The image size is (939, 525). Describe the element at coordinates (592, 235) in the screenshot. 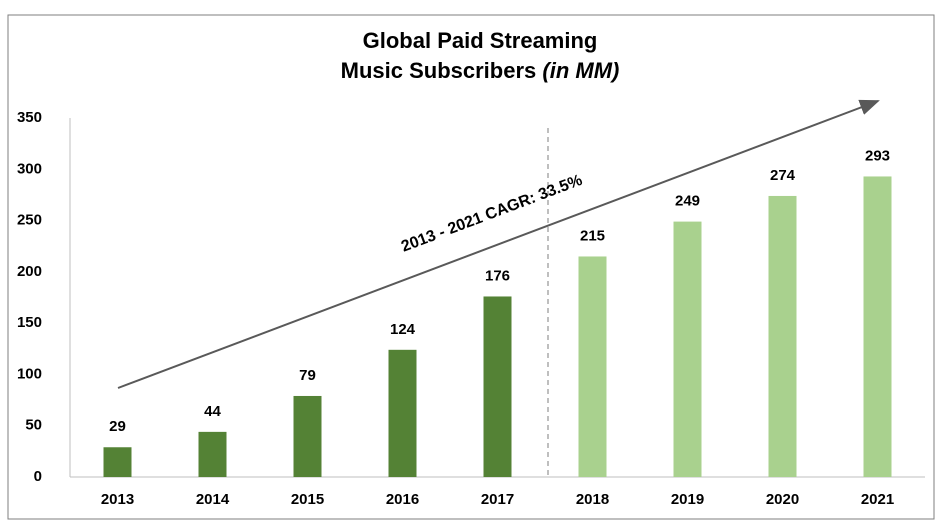

I see `data-label: 215` at that location.